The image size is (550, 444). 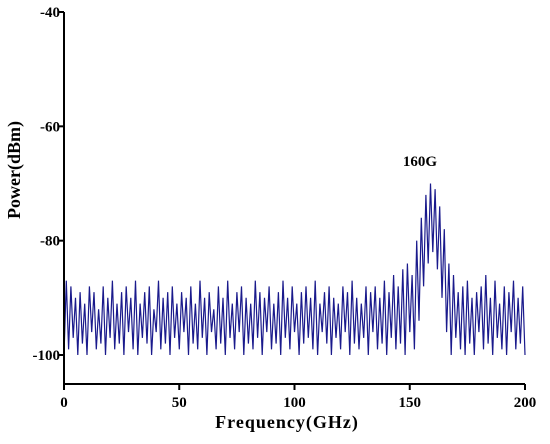 I want to click on x-tick-label: 50, so click(x=179, y=403).